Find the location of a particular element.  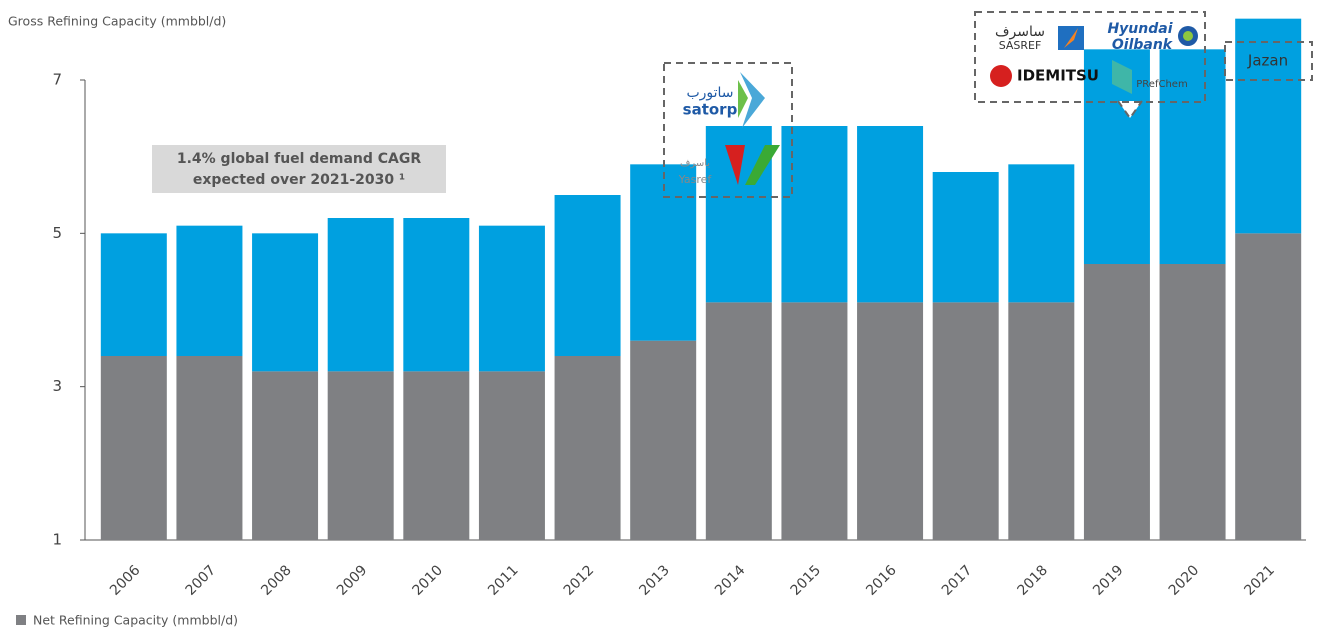

logo-text: Jazan is located at coordinates (1267, 61).